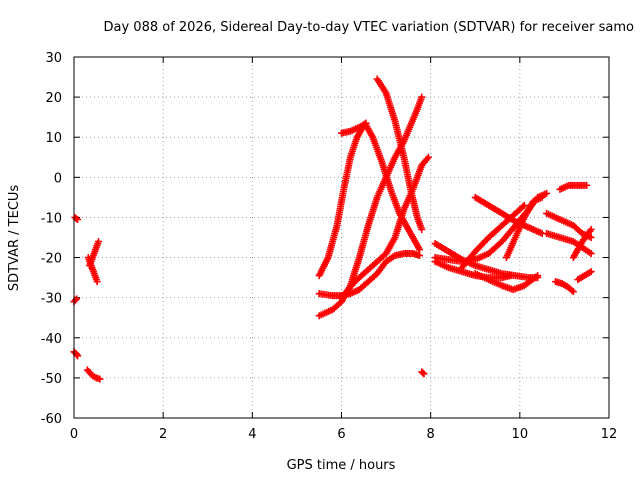 The width and height of the screenshot is (640, 480). What do you see at coordinates (506, 282) in the screenshot?
I see `series-s20` at bounding box center [506, 282].